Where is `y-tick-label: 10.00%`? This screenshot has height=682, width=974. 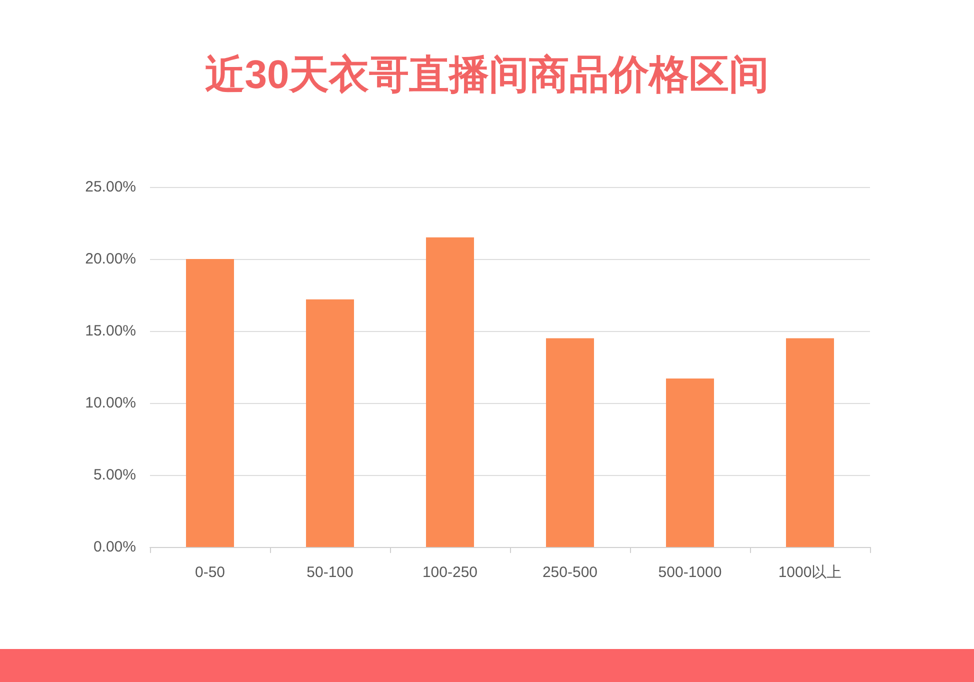
y-tick-label: 10.00% is located at coordinates (110, 403).